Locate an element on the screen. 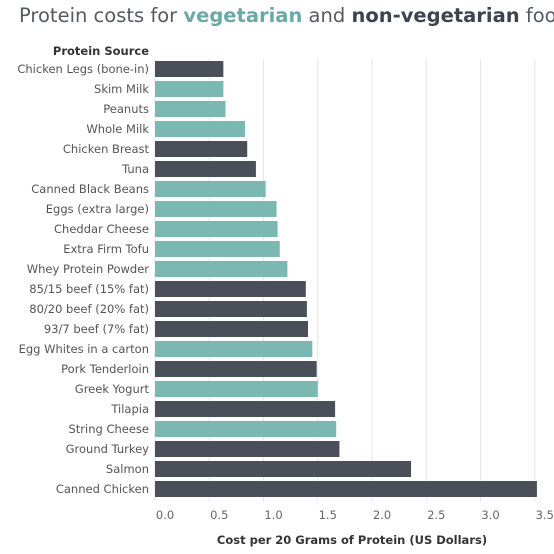  category-label: String Cheese is located at coordinates (108, 429).